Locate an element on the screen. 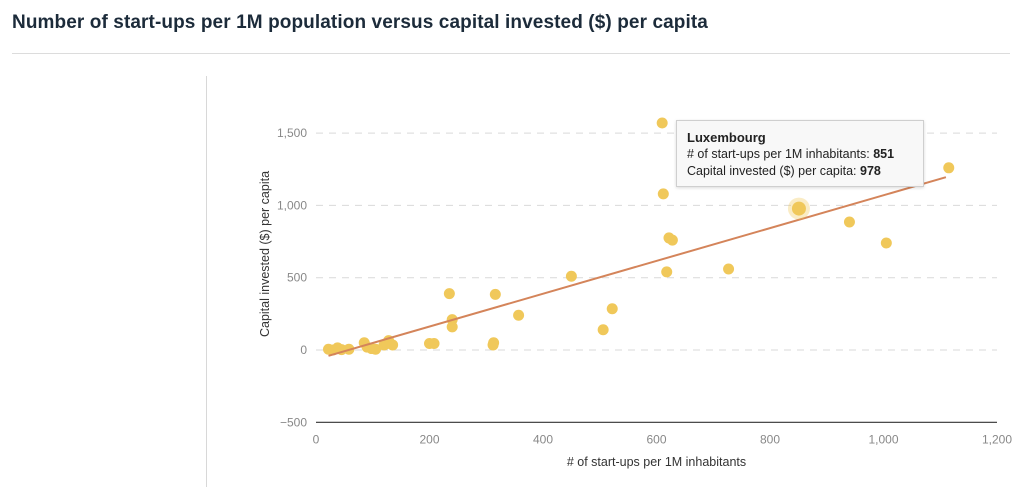  highlighted-data-point is located at coordinates (798, 208).